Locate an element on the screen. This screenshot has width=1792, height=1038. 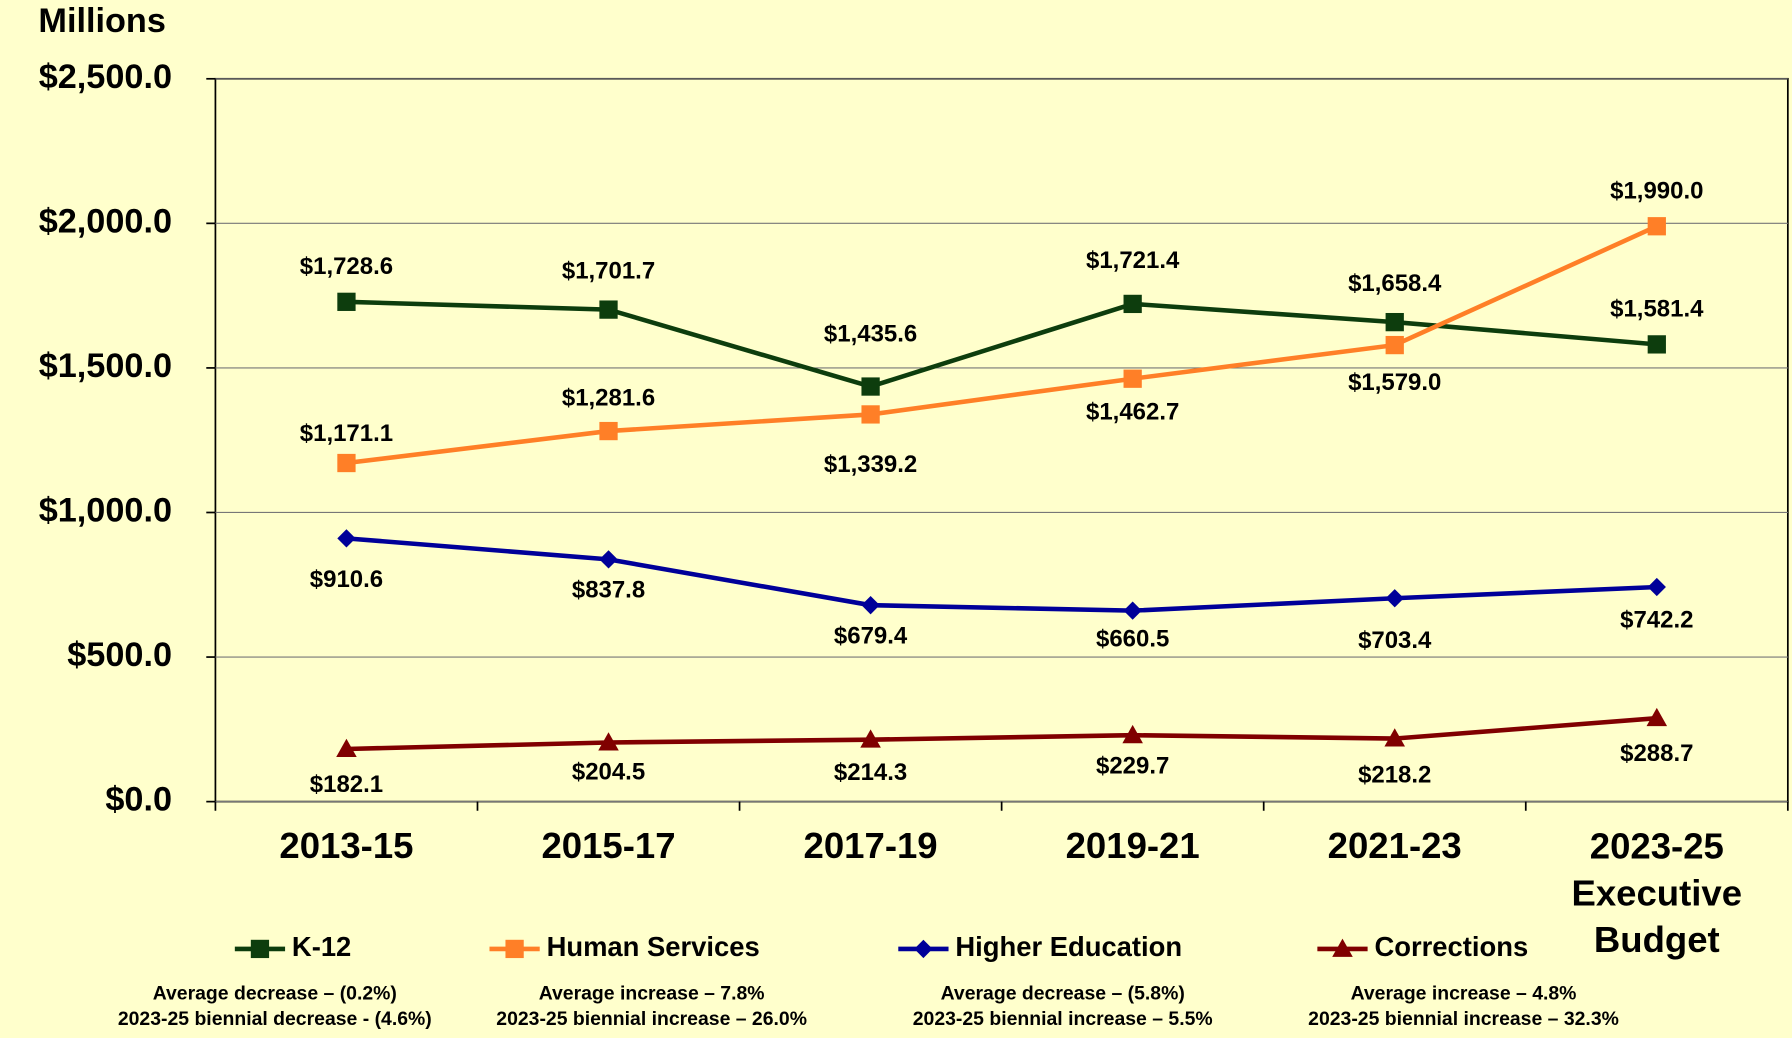
data-label: $1,581.4 is located at coordinates (1657, 308).